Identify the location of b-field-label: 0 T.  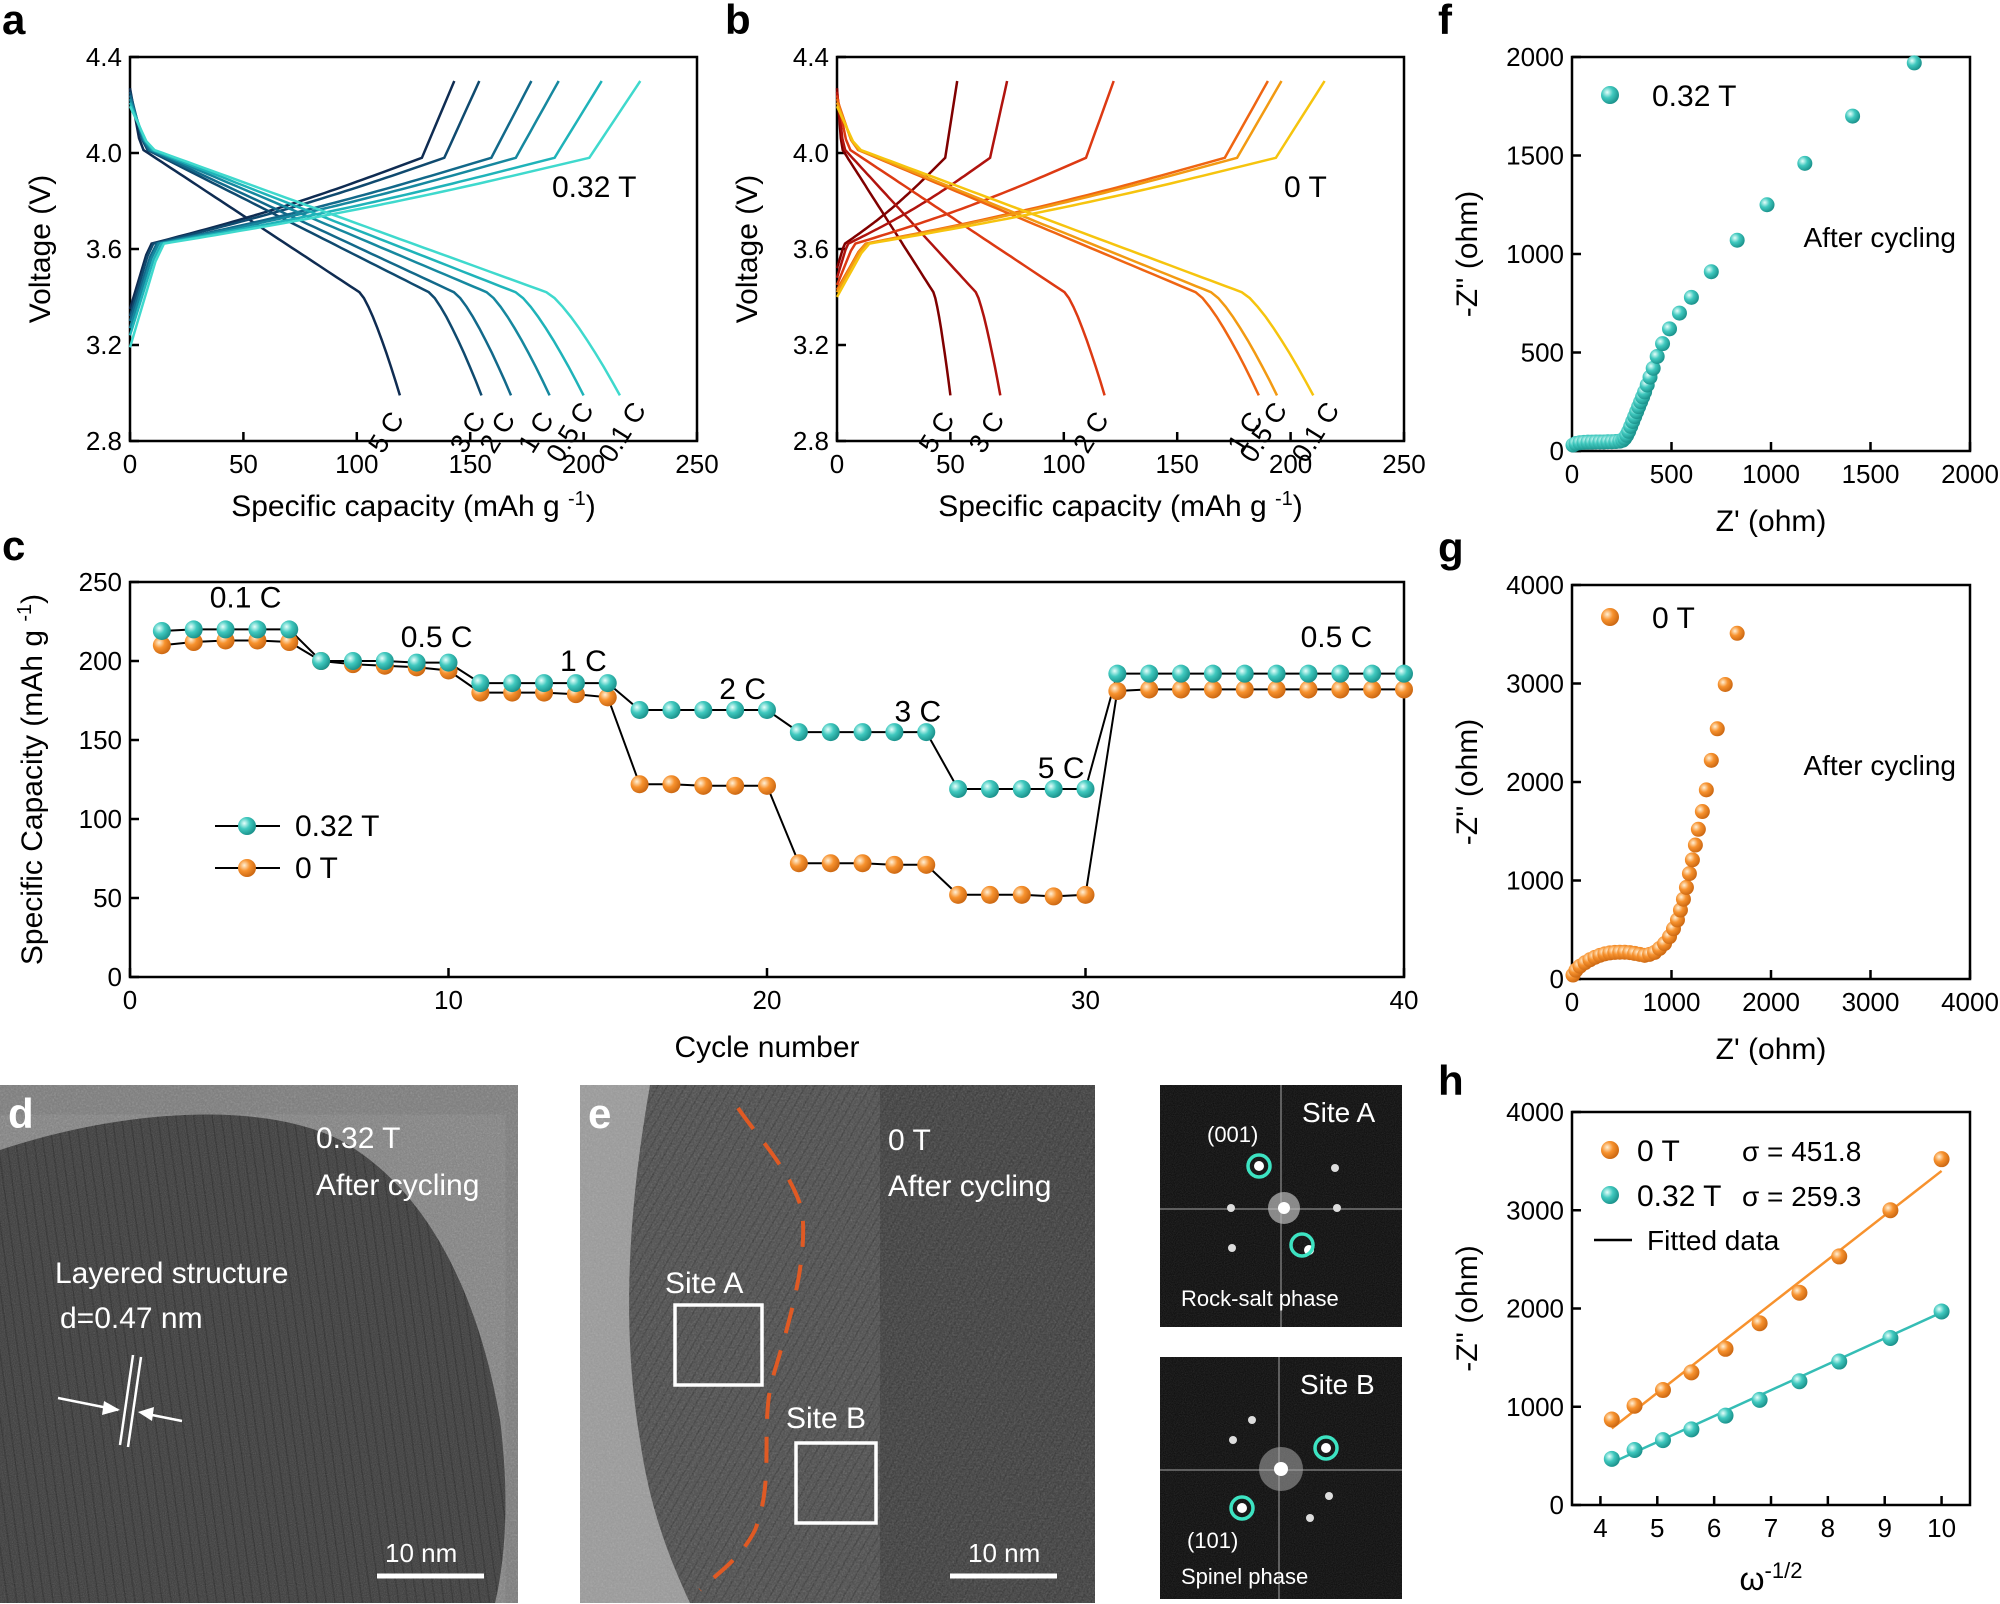
(1305, 187).